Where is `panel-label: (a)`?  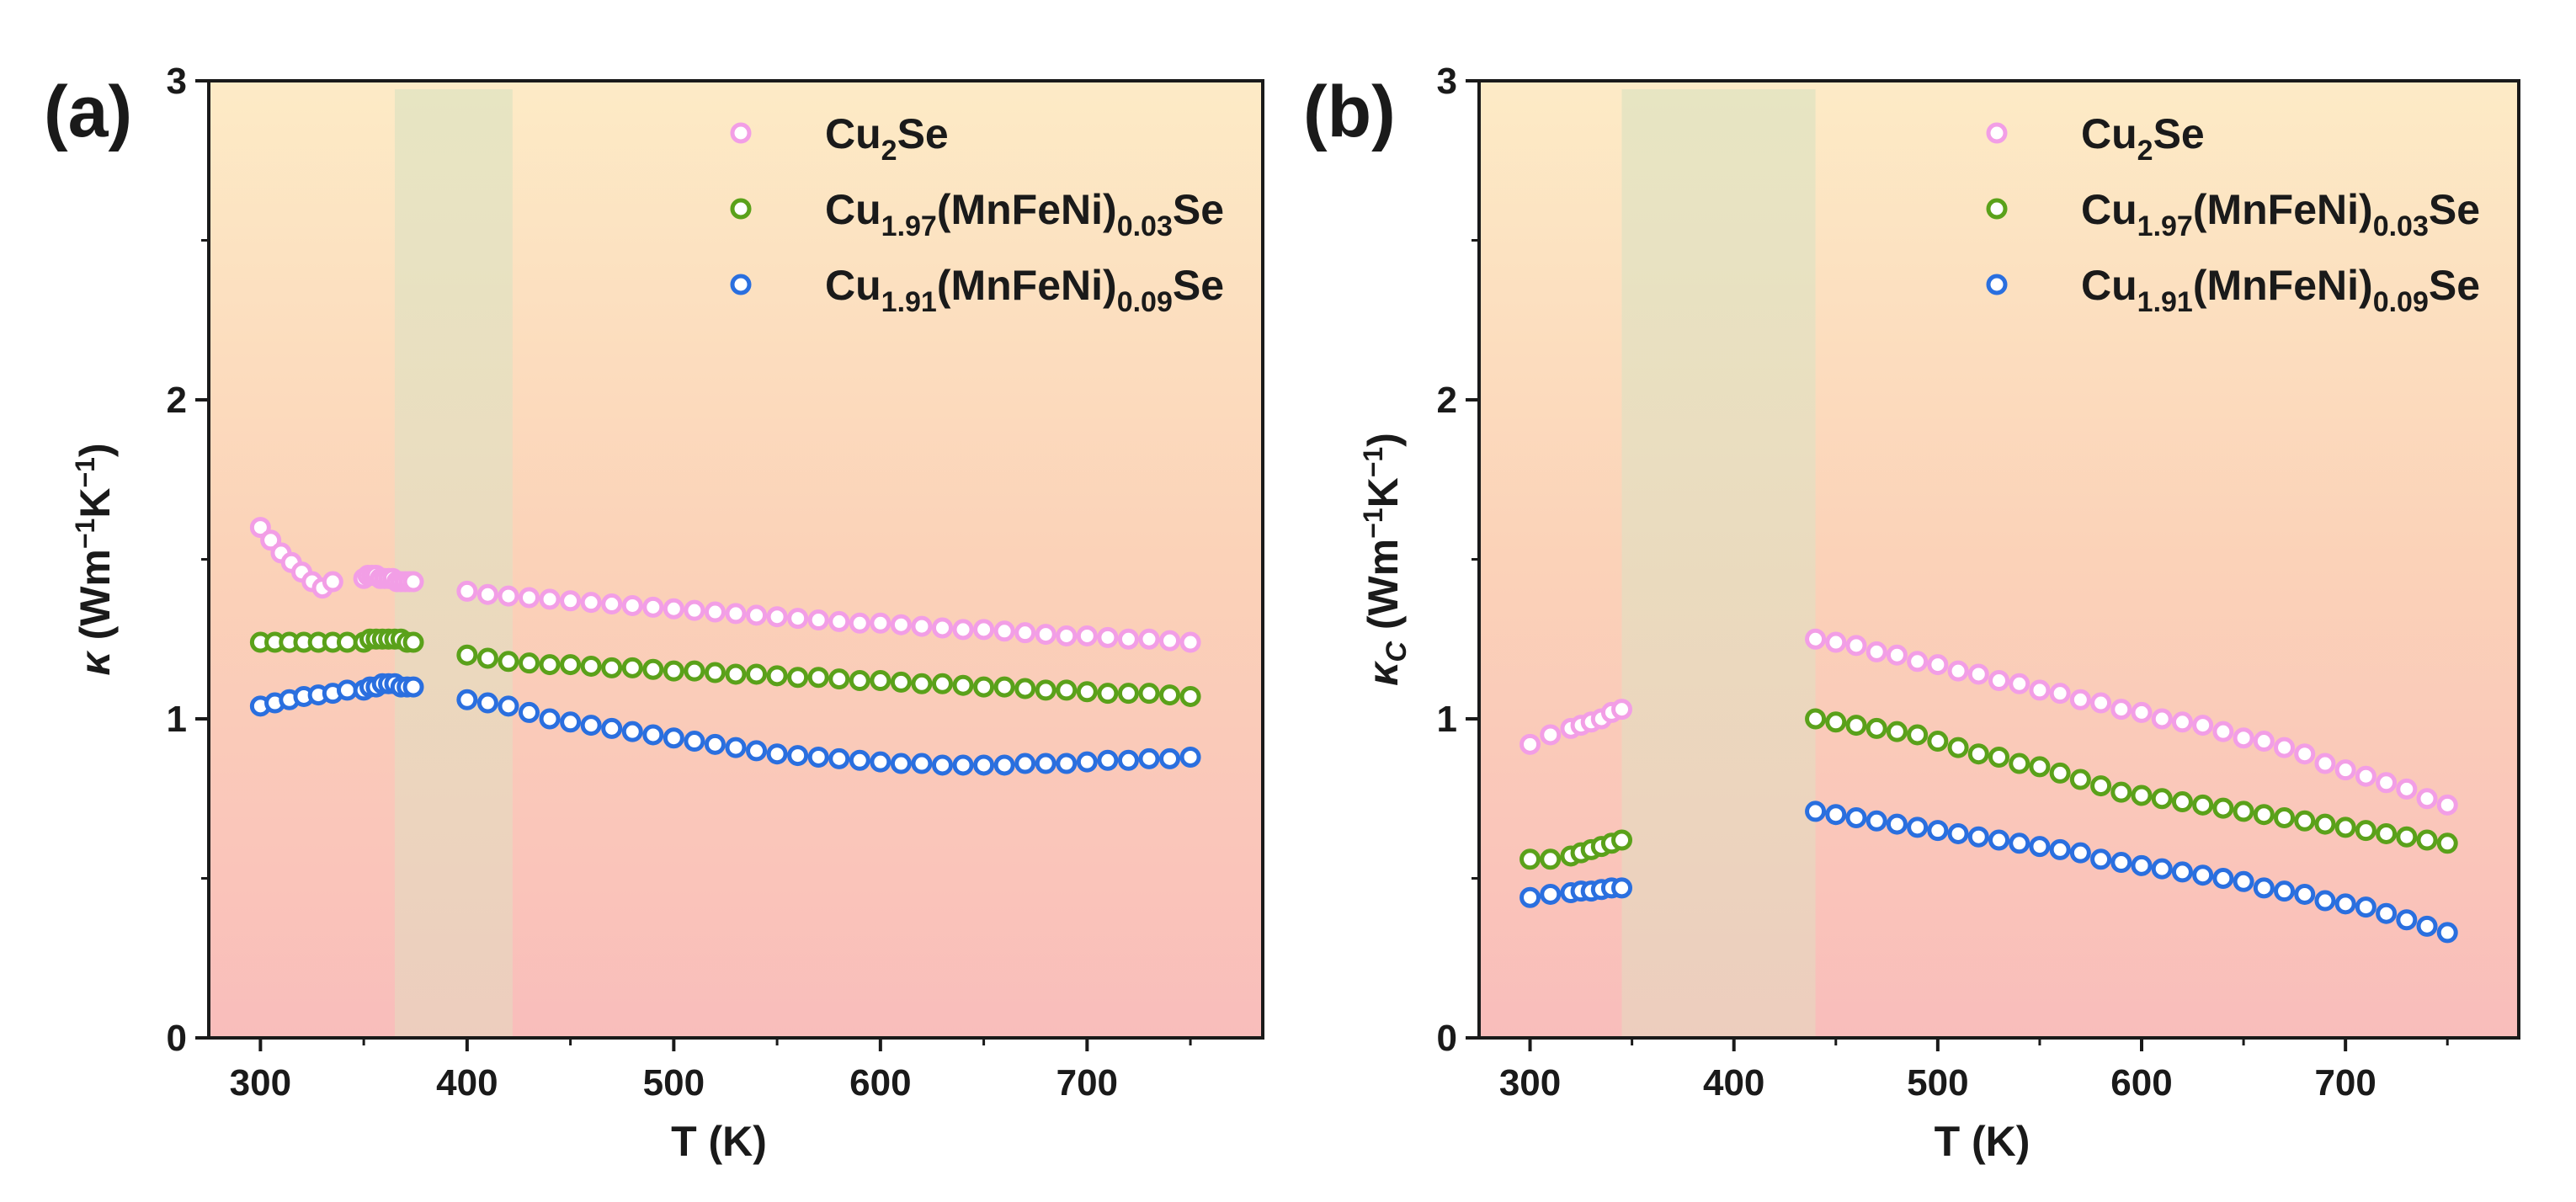
panel-label: (a) is located at coordinates (88, 112).